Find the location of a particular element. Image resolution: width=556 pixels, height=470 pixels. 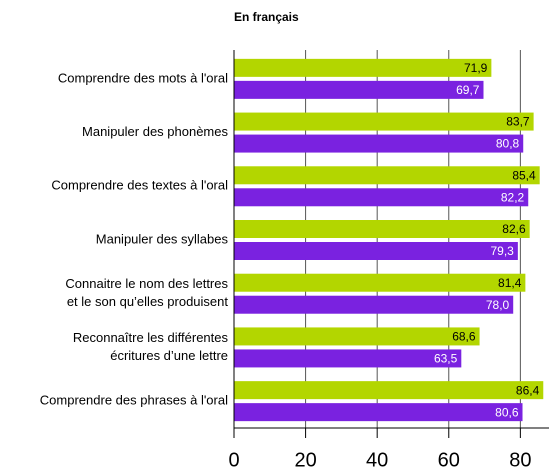

x-tick-label: 0 is located at coordinates (233, 459).